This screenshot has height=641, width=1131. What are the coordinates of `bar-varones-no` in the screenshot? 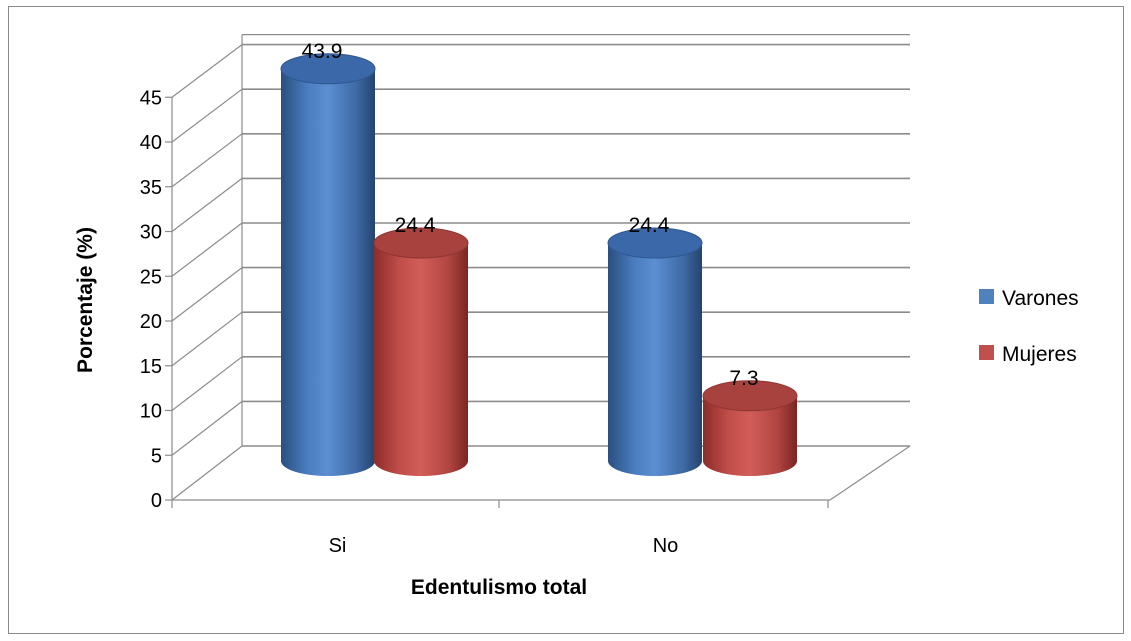 It's located at (655, 351).